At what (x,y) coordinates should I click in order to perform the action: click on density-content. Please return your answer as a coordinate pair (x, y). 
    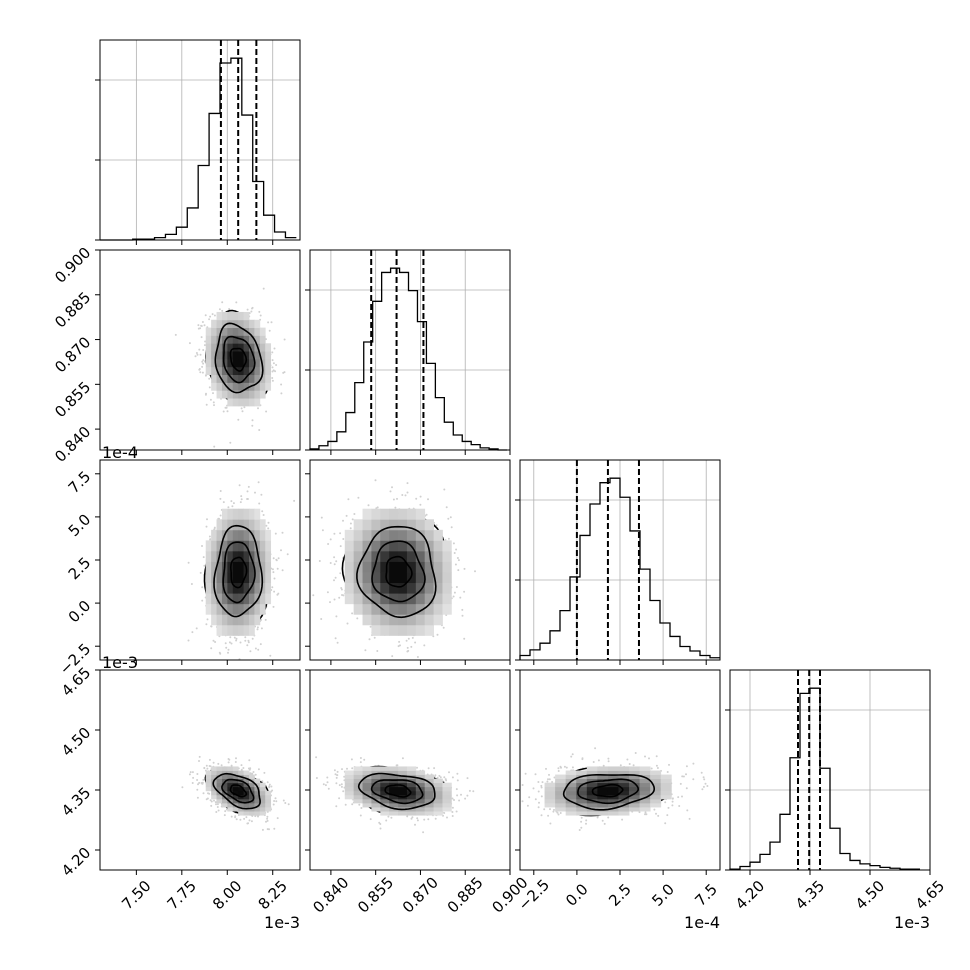
    Looking at the image, I should click on (235, 793).